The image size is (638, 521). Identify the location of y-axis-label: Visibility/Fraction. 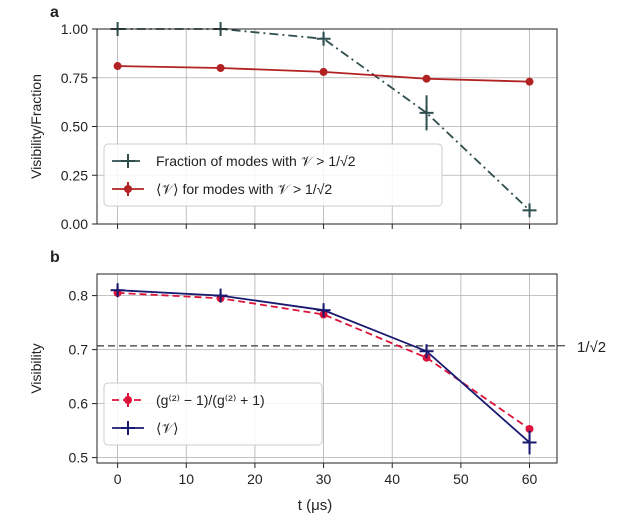
(36, 126).